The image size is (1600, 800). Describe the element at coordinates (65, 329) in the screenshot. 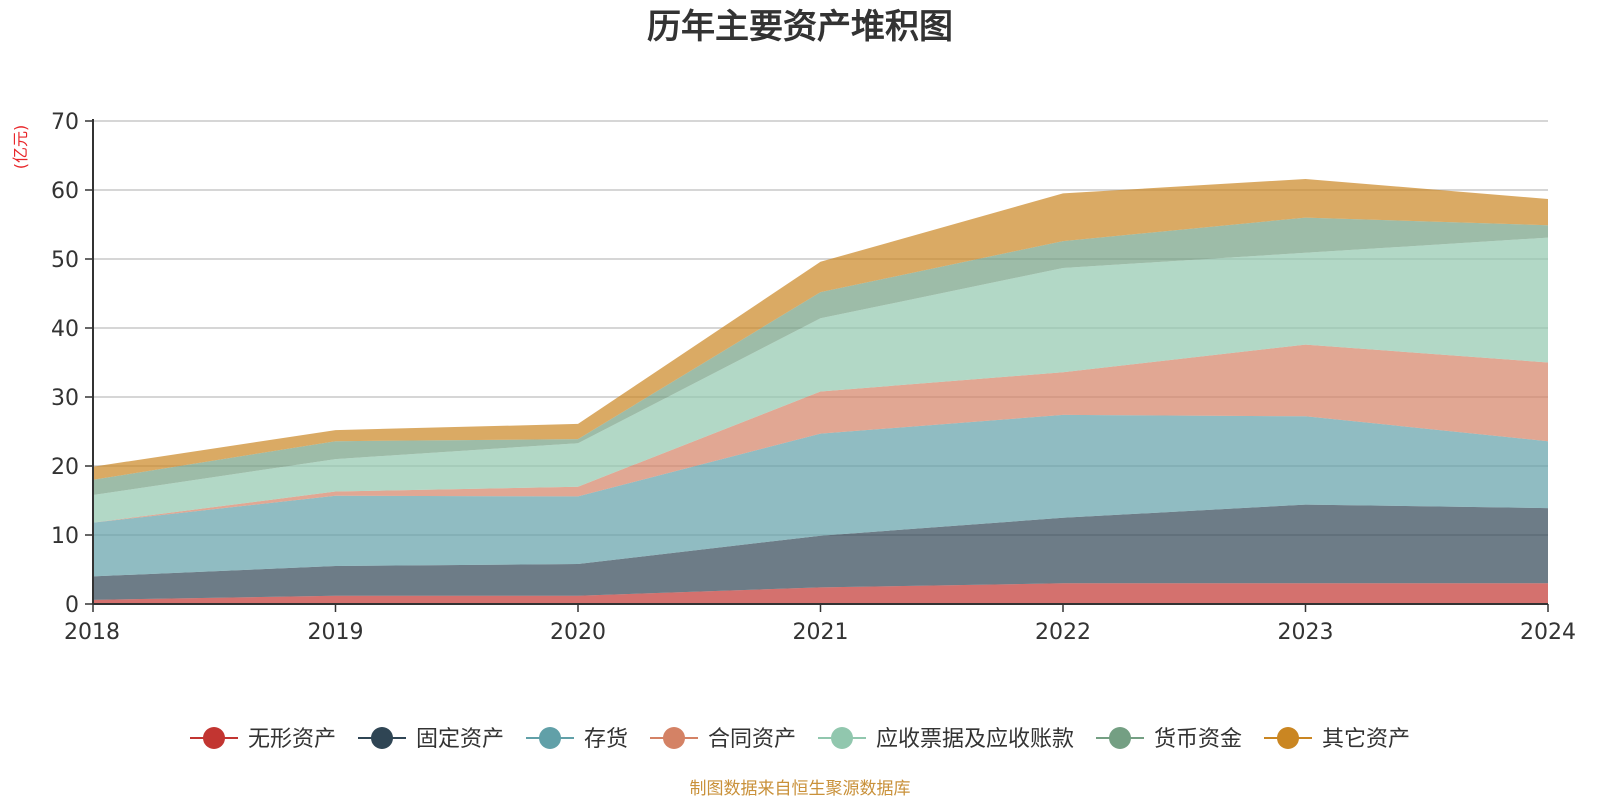

I see `y-tick-label-40: 40` at that location.